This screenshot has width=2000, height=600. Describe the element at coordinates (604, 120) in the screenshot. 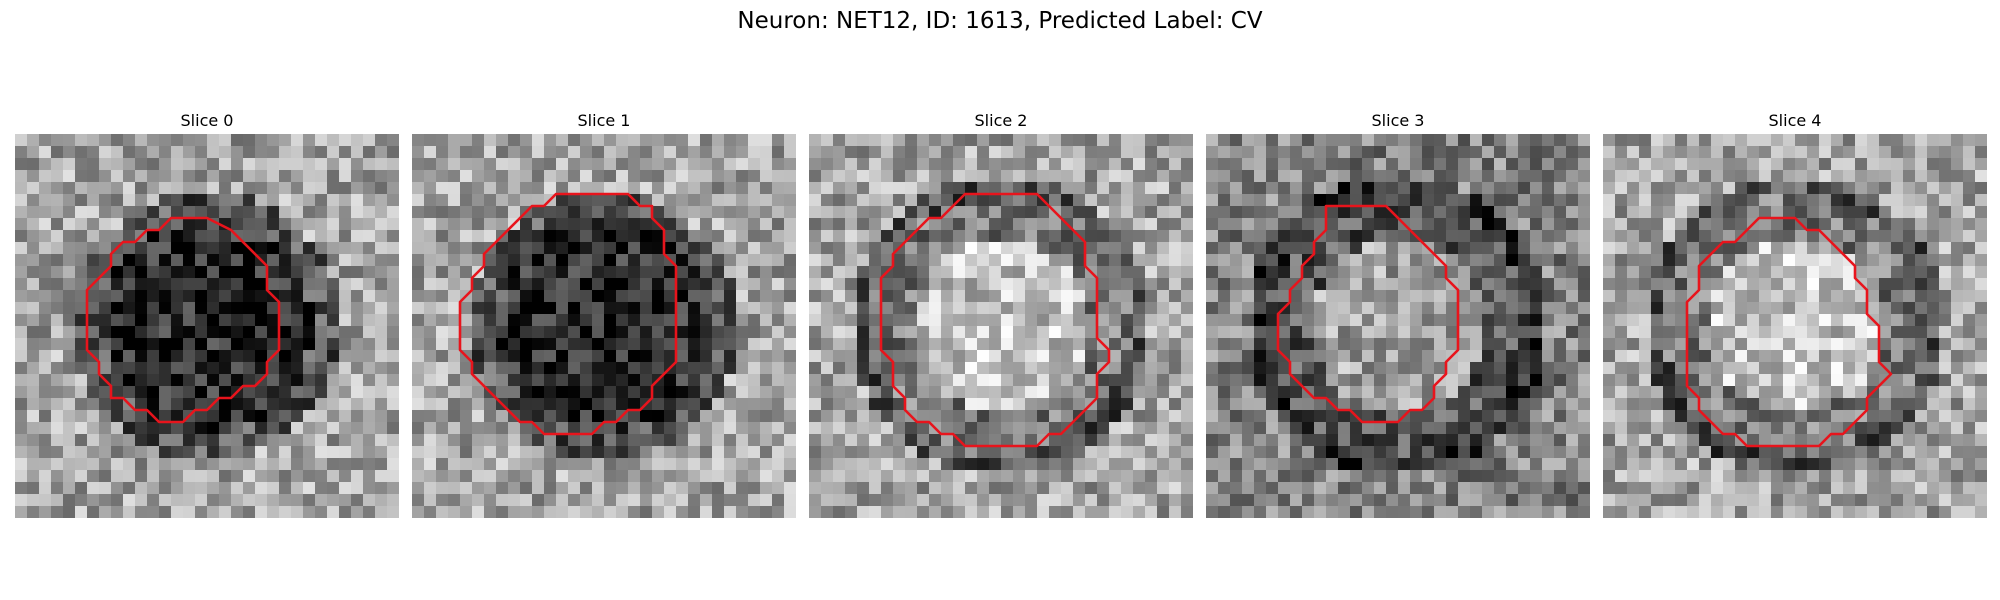

I see `slice-title: Slice 1` at that location.